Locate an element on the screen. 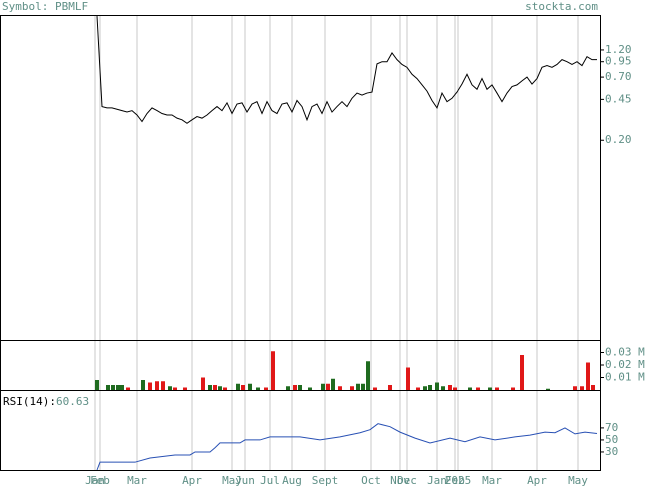  y-tick-label: 1.20 is located at coordinates (618, 49).